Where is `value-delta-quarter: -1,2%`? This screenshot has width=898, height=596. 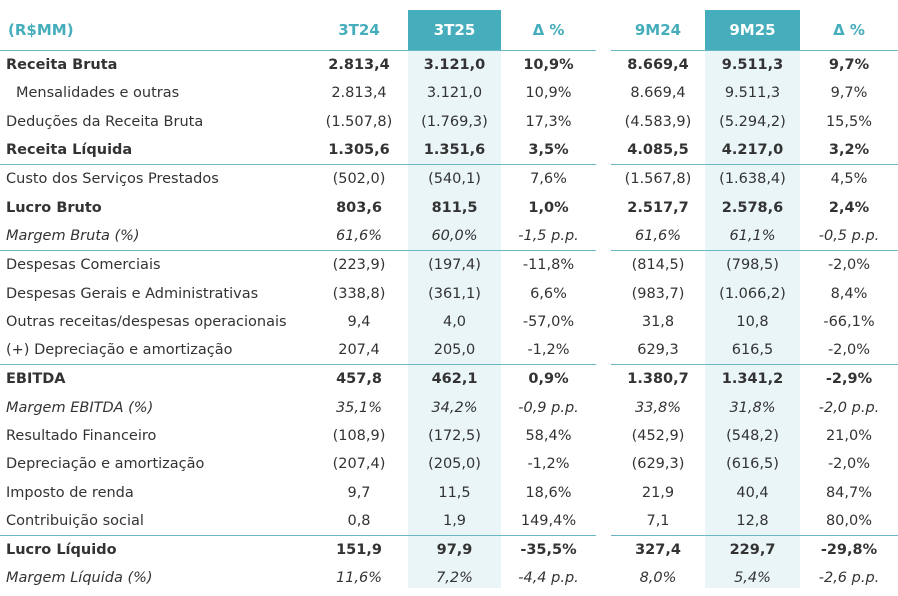
value-delta-quarter: -1,2% is located at coordinates (548, 464).